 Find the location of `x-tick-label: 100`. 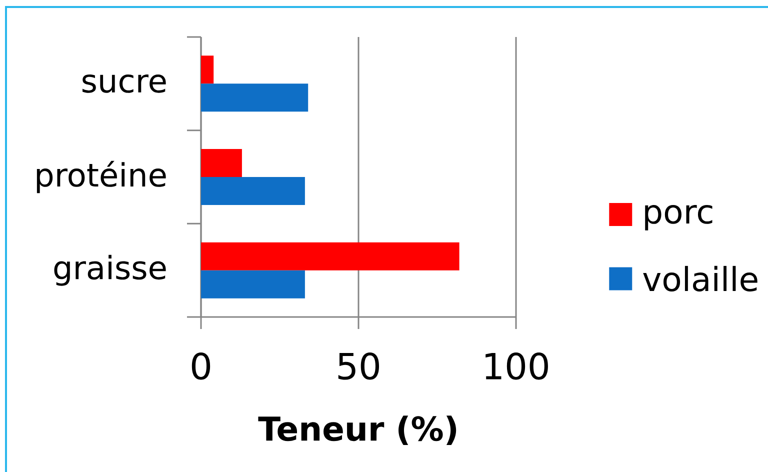

x-tick-label: 100 is located at coordinates (517, 366).